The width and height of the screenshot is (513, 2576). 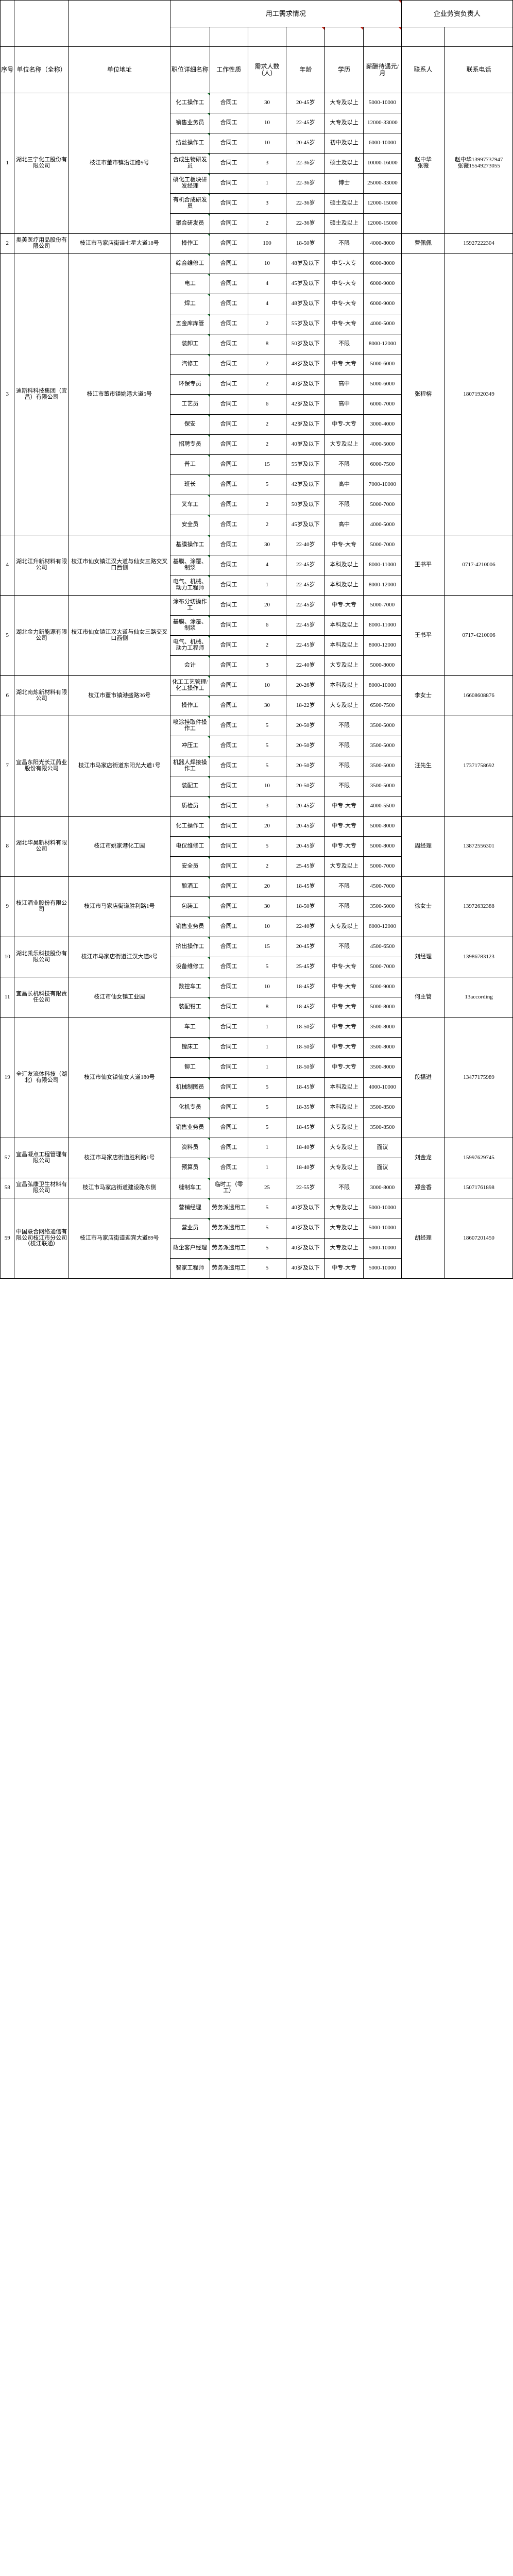 What do you see at coordinates (423, 846) in the screenshot?
I see `cell-contact-person: 周经理` at bounding box center [423, 846].